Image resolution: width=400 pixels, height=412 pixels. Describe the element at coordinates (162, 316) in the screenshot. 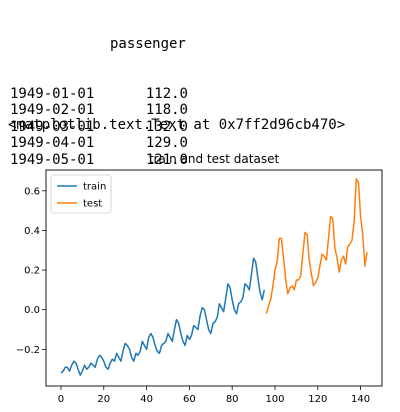

I see `series-line-train` at that location.